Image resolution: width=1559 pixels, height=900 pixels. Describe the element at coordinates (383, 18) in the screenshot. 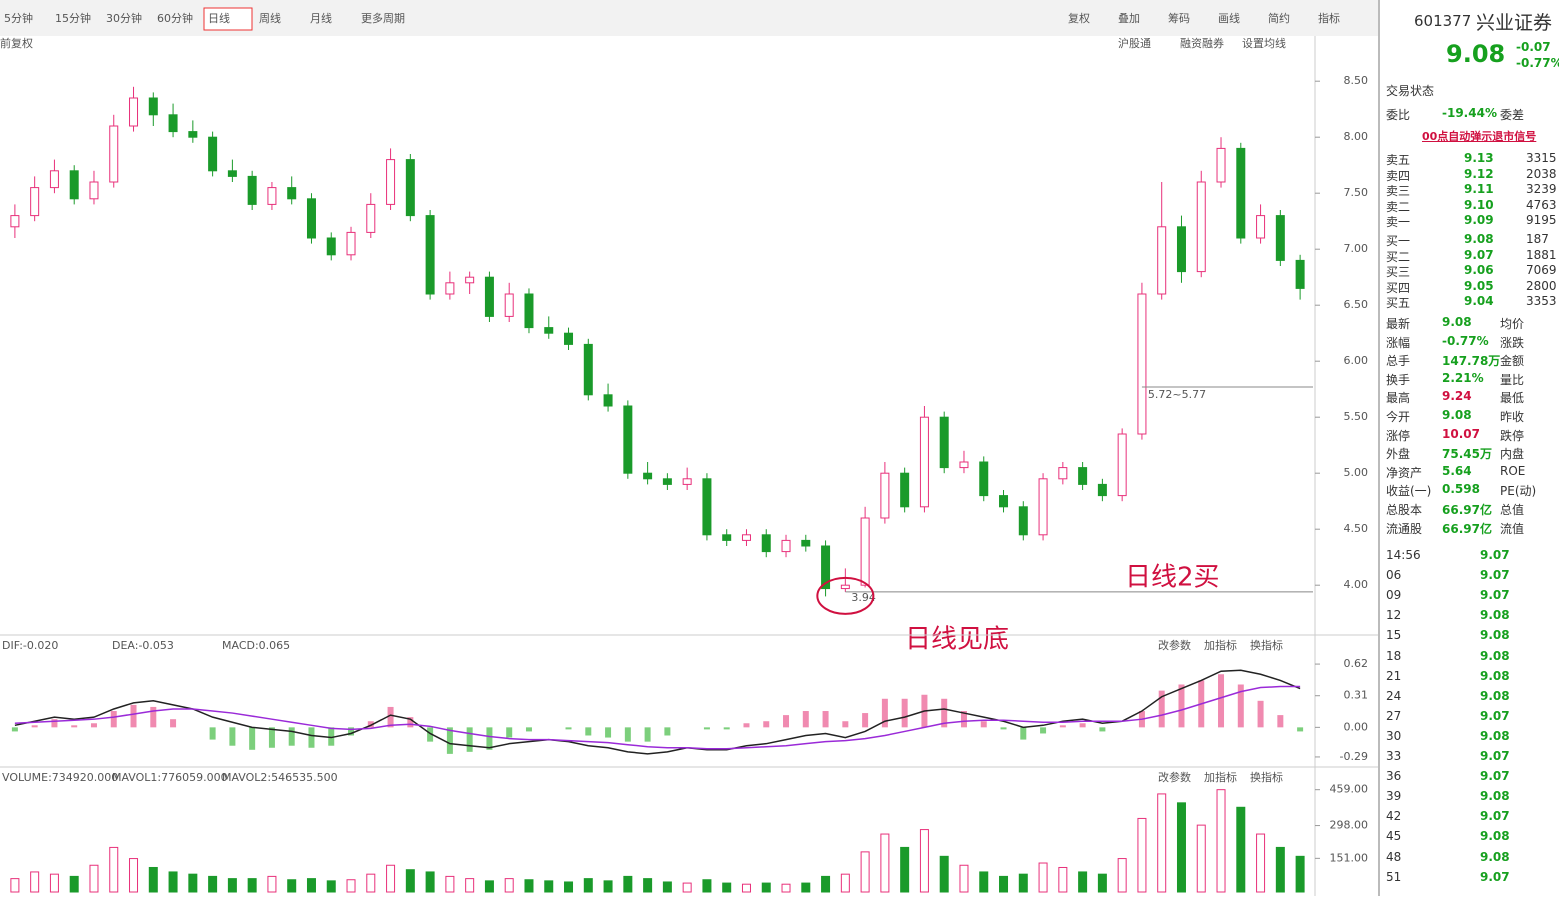

I see `period-tab: 更多周期` at that location.